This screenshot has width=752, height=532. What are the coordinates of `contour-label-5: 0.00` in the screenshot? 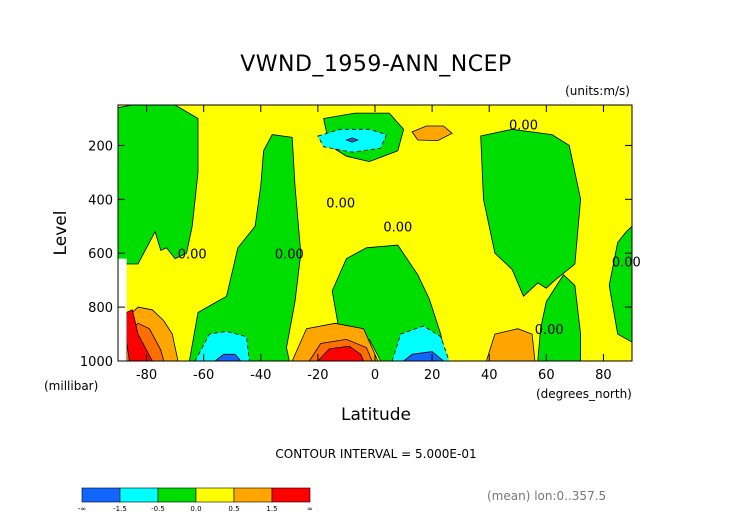 It's located at (626, 263).